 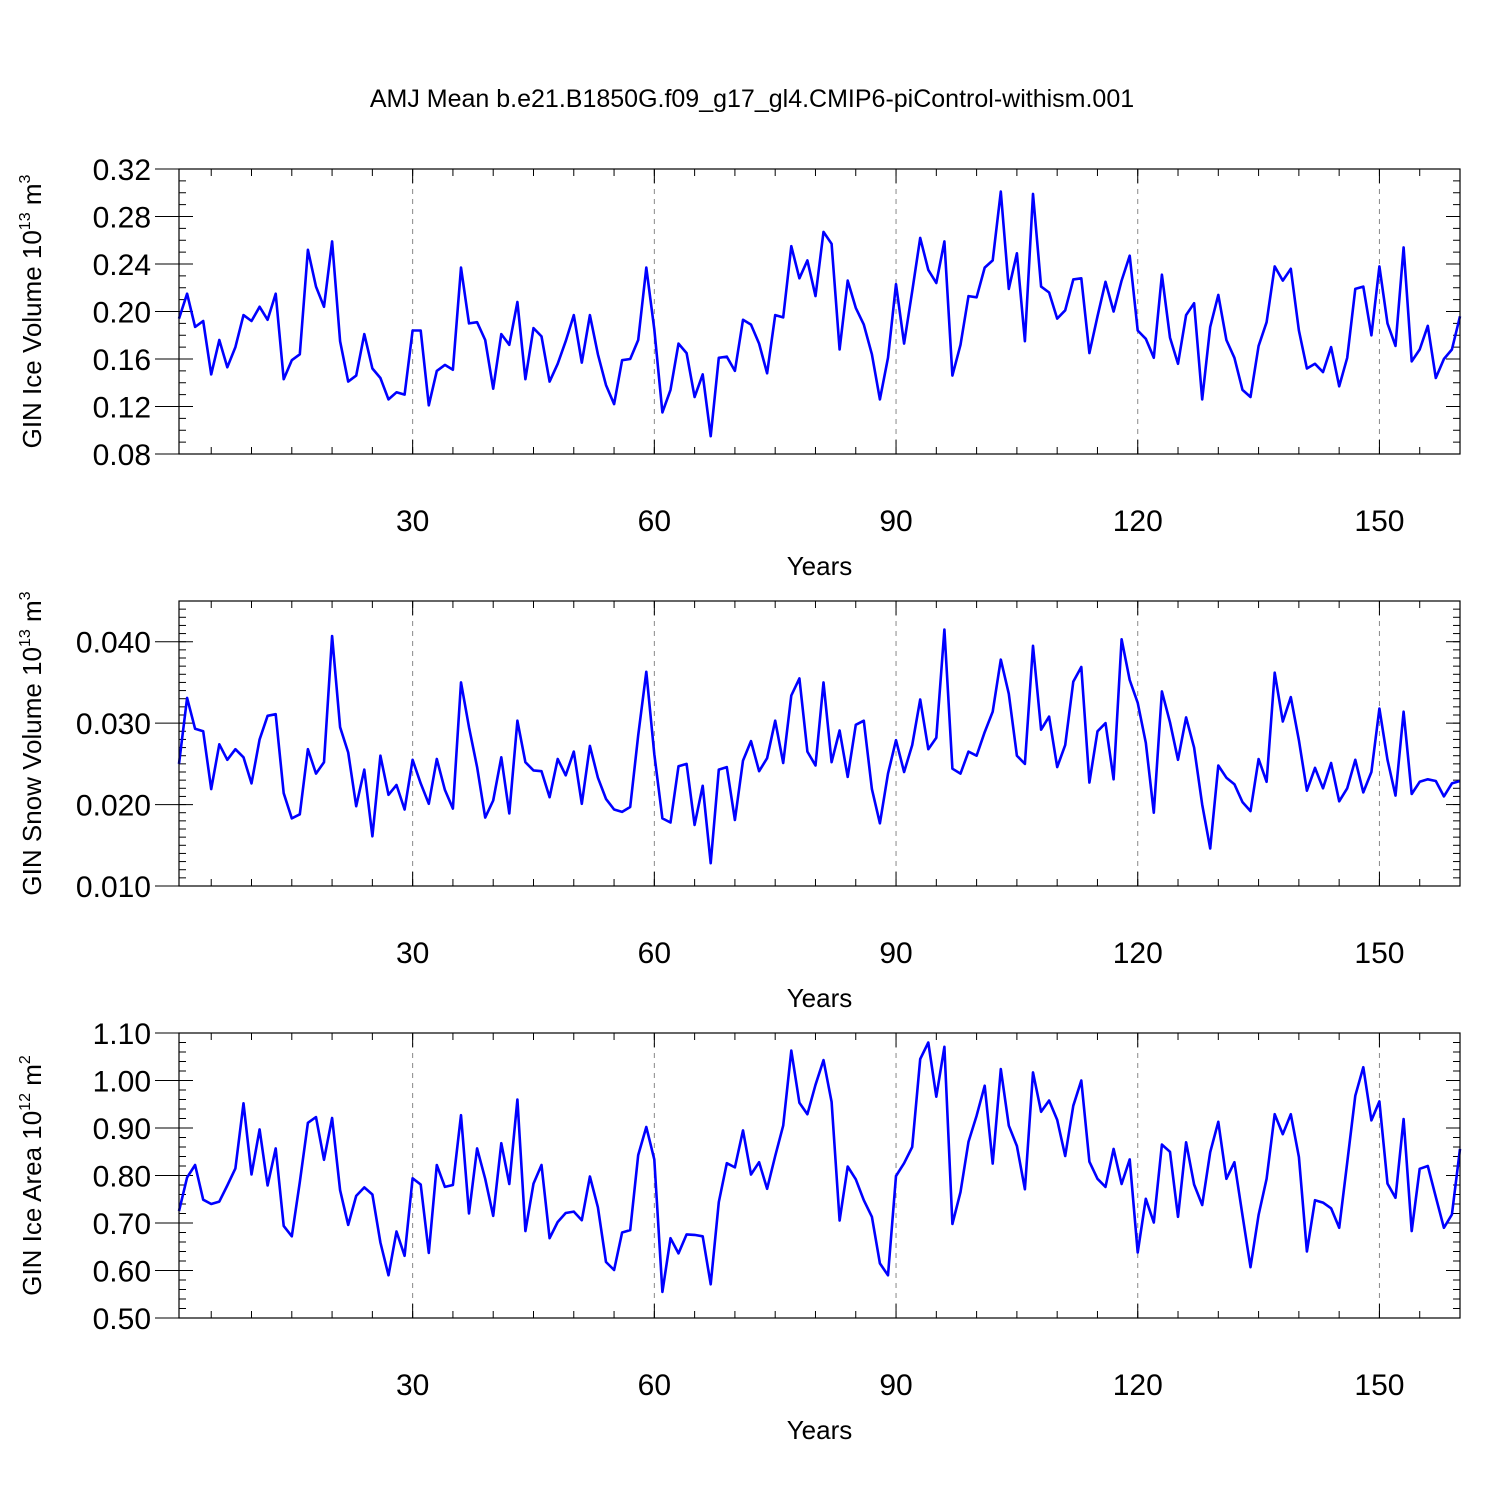 I want to click on y-tick-label: 0.70, so click(x=122, y=1224).